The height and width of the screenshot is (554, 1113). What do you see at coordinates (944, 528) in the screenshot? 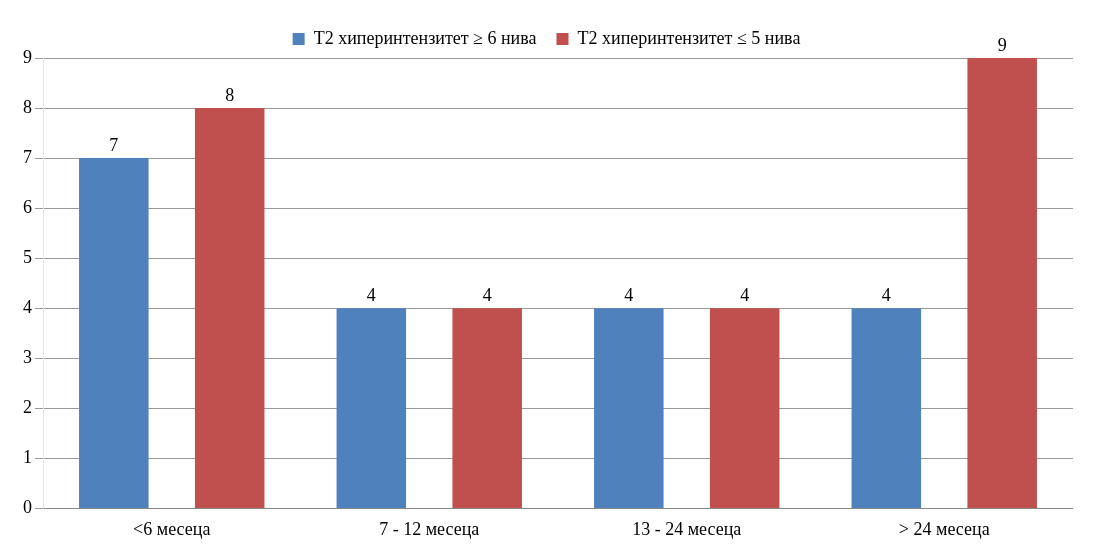
I see `x-tick-label: > 24 месеца` at bounding box center [944, 528].